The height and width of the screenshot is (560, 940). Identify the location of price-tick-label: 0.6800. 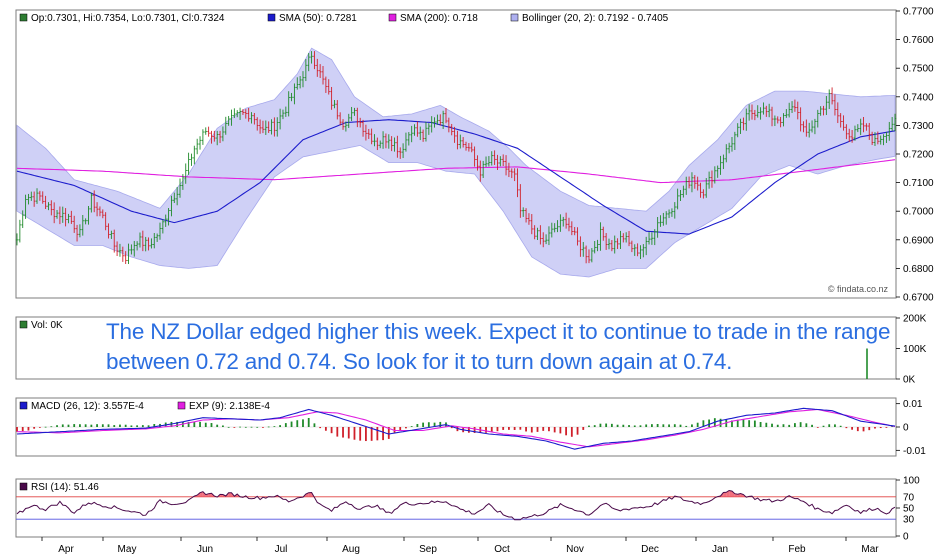
(918, 269).